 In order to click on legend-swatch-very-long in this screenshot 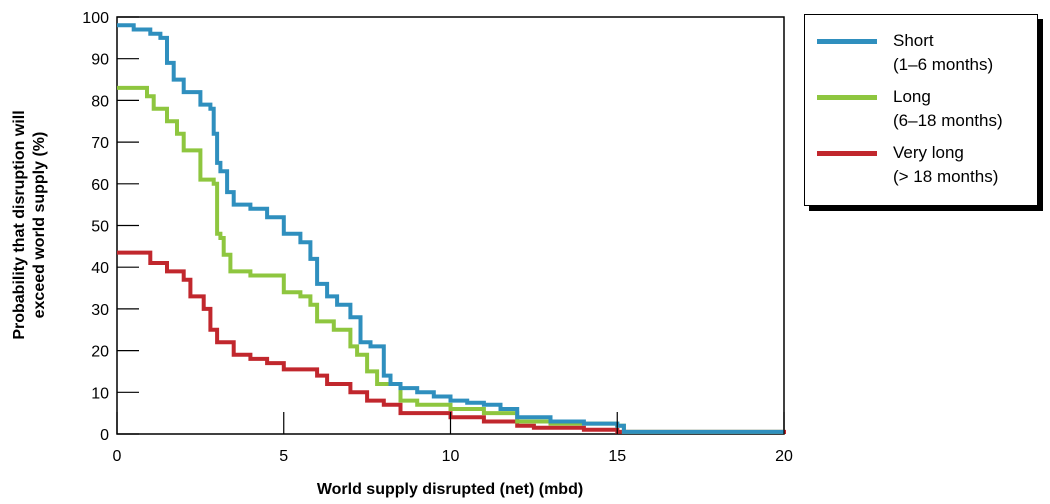, I will do `click(847, 153)`.